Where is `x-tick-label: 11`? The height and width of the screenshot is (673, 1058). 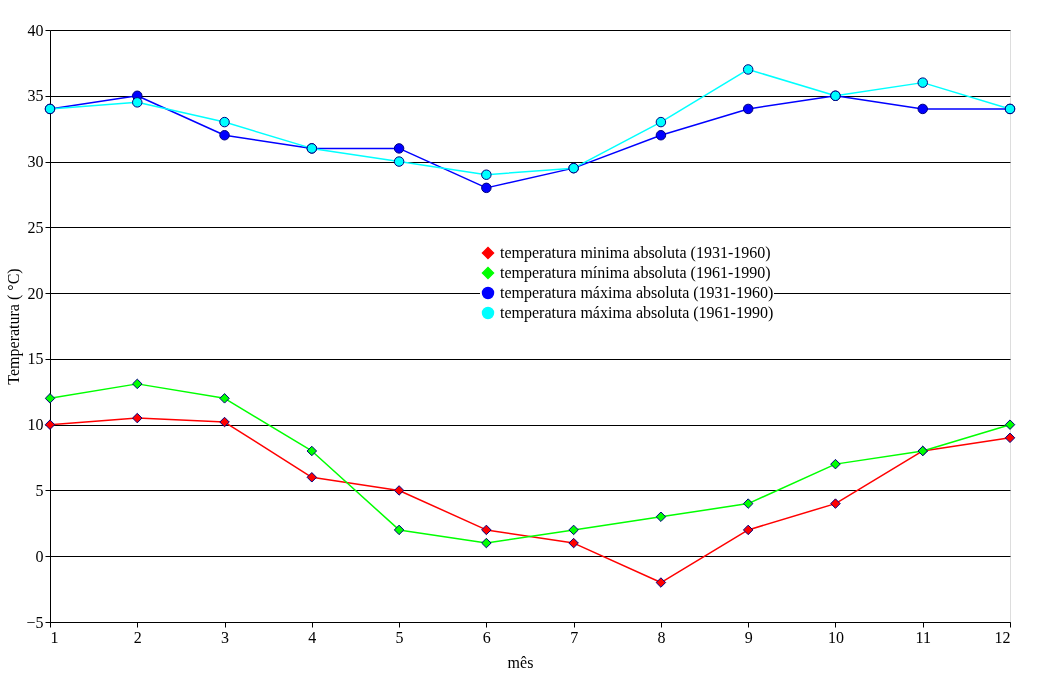
x-tick-label: 11 is located at coordinates (923, 637).